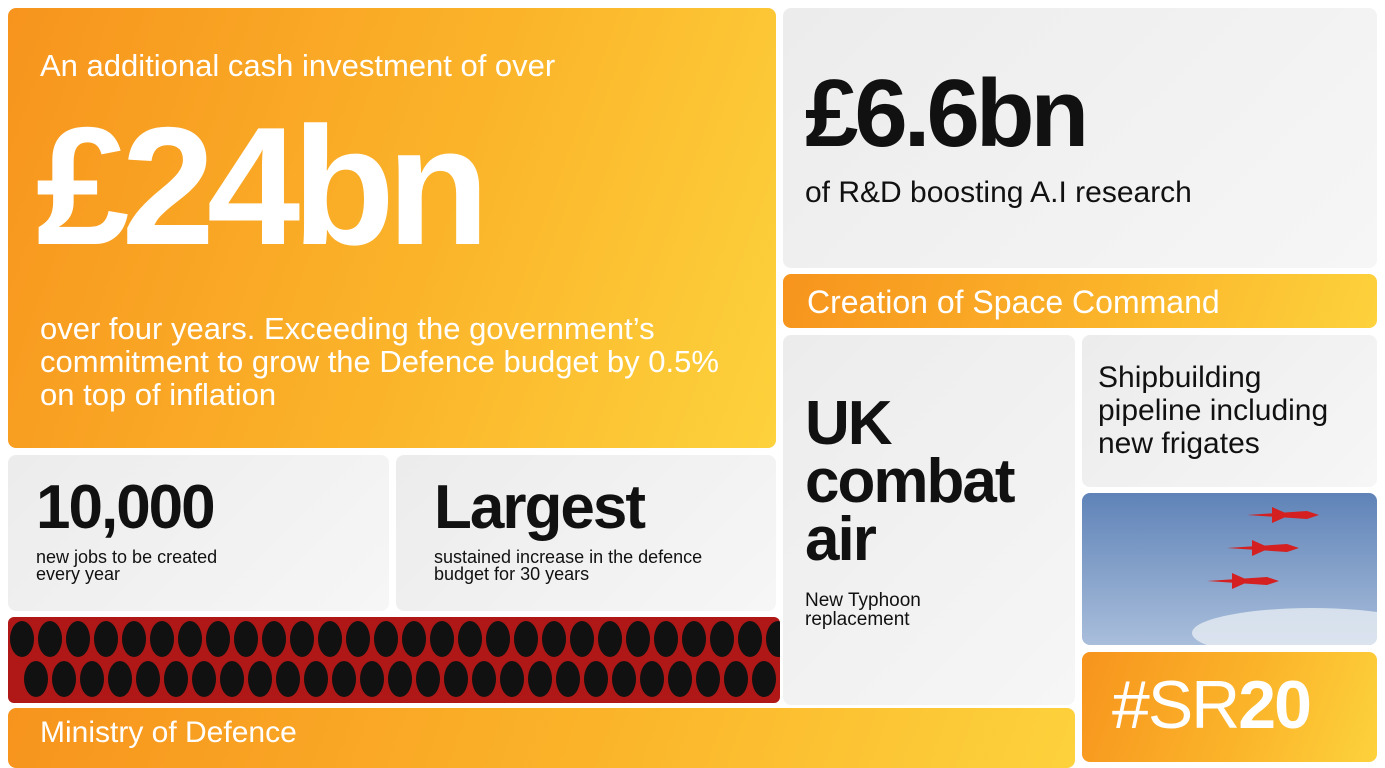 The height and width of the screenshot is (768, 1385). Describe the element at coordinates (126, 507) in the screenshot. I see `jobs-figure: 10,000` at that location.